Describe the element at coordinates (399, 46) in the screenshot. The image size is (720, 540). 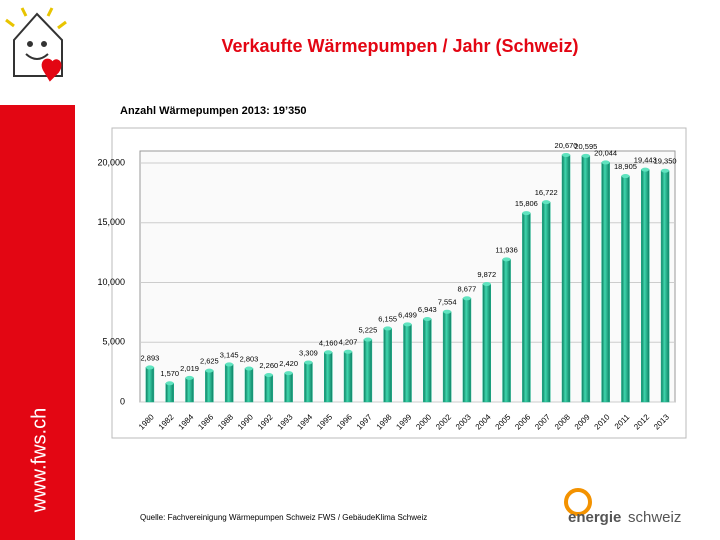
I see `chart-title: Verkaufte Wärmepumpen / Jahr (Schweiz)` at that location.